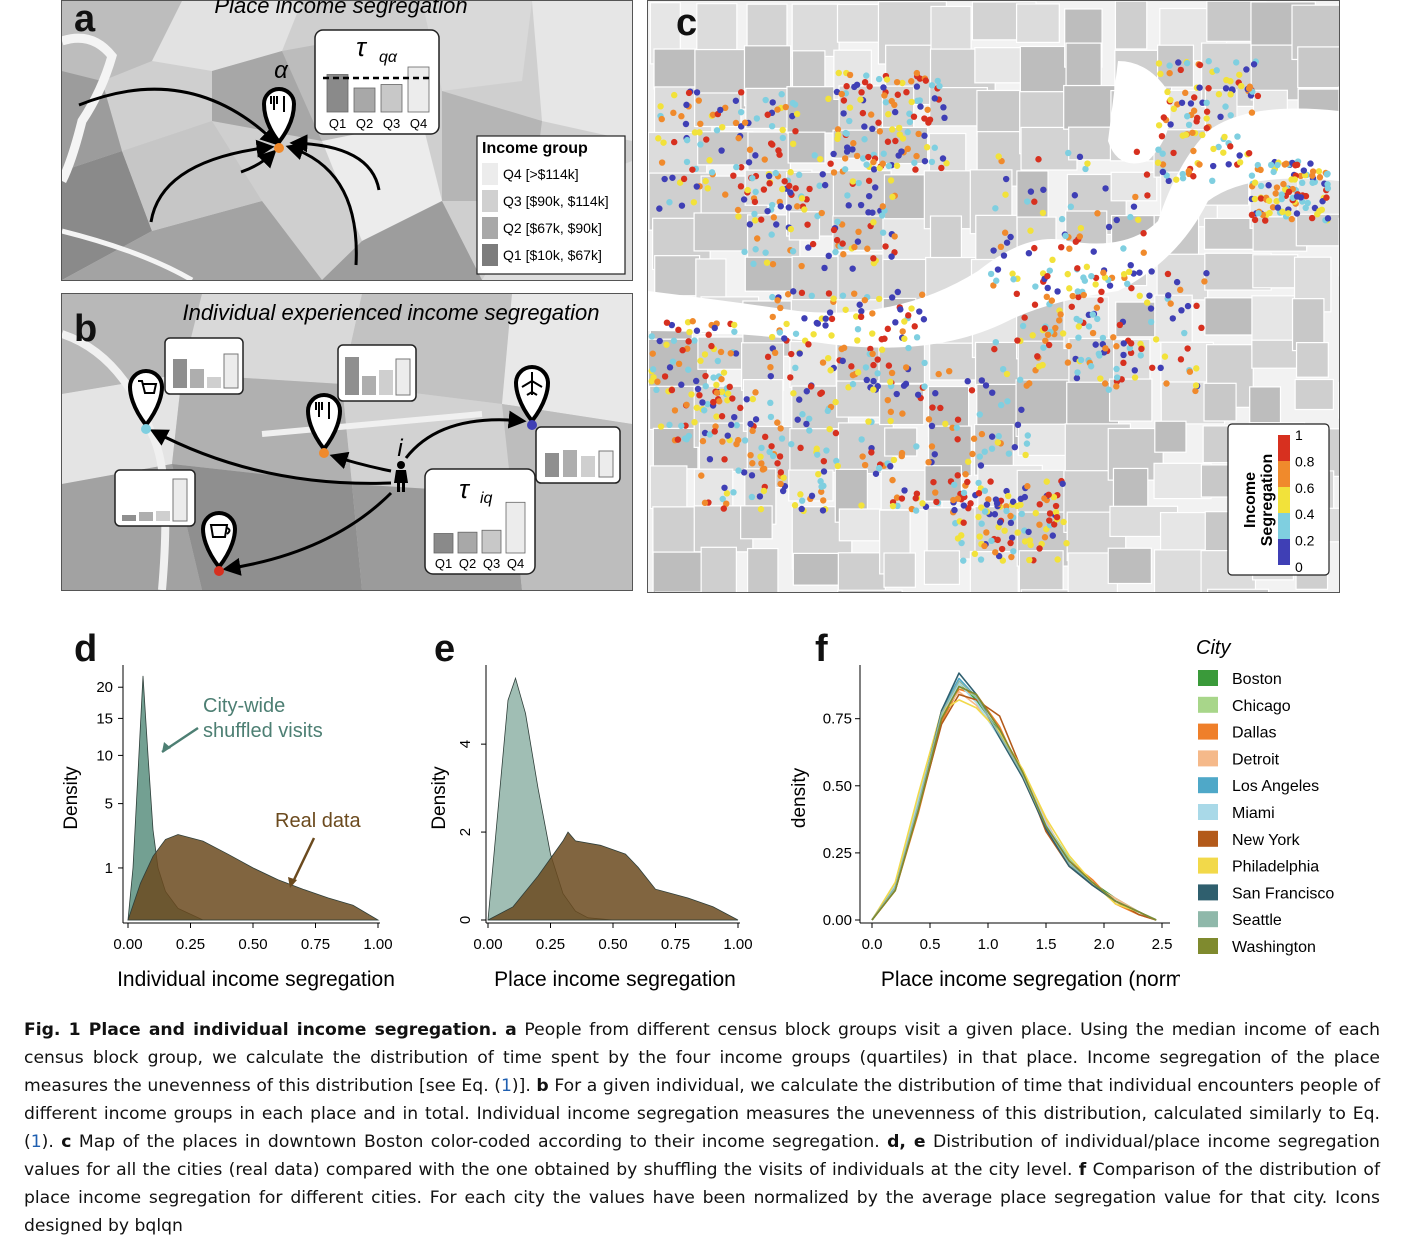 This screenshot has height=1240, width=1409. Describe the element at coordinates (364, 123) in the screenshot. I see `bar-label: Q2` at that location.